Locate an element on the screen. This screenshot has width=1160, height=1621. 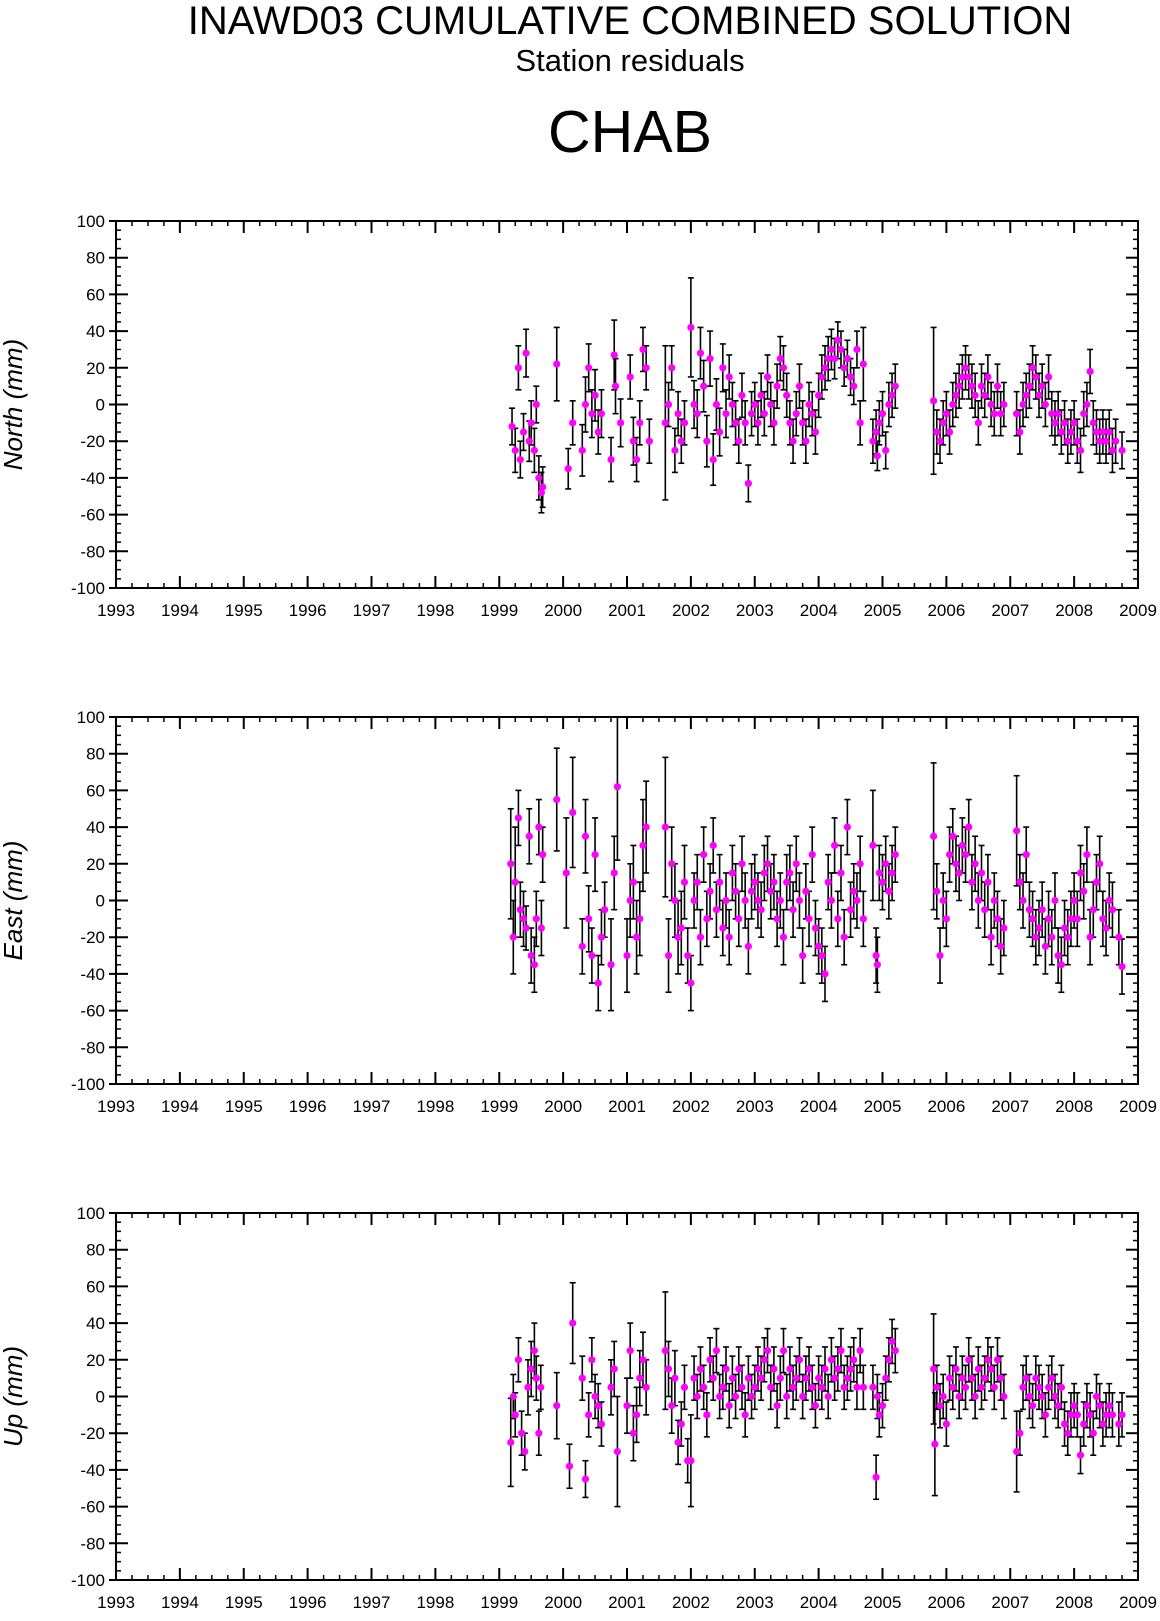
y-tick-label: 40 is located at coordinates (95, 827).